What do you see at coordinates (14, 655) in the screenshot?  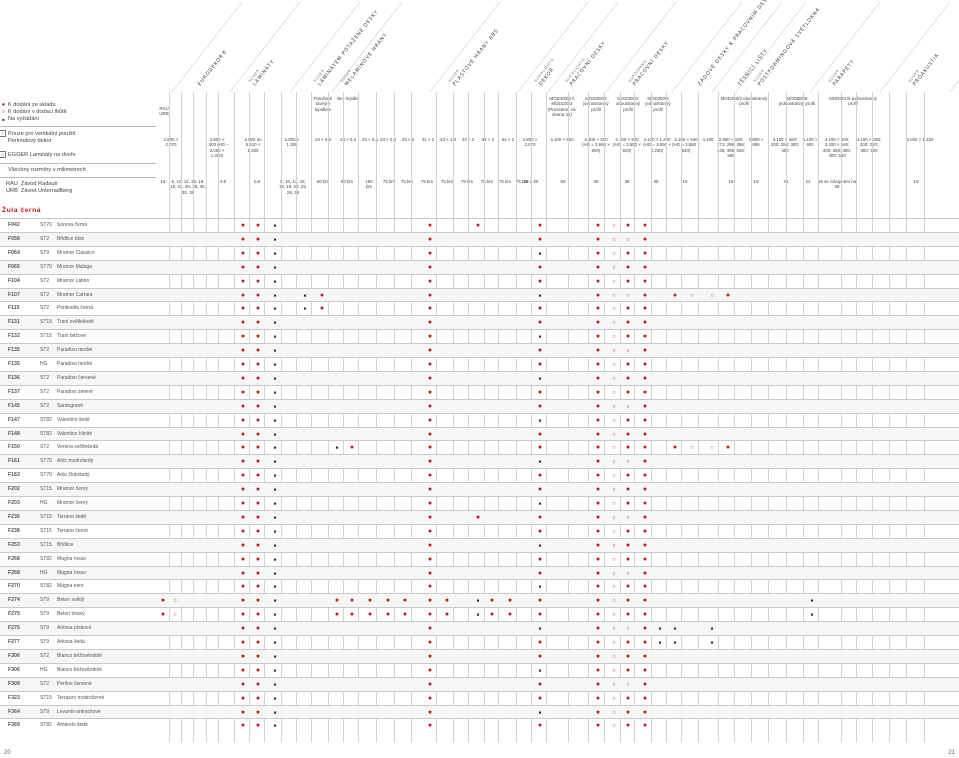 I see `decor-code: F306` at bounding box center [14, 655].